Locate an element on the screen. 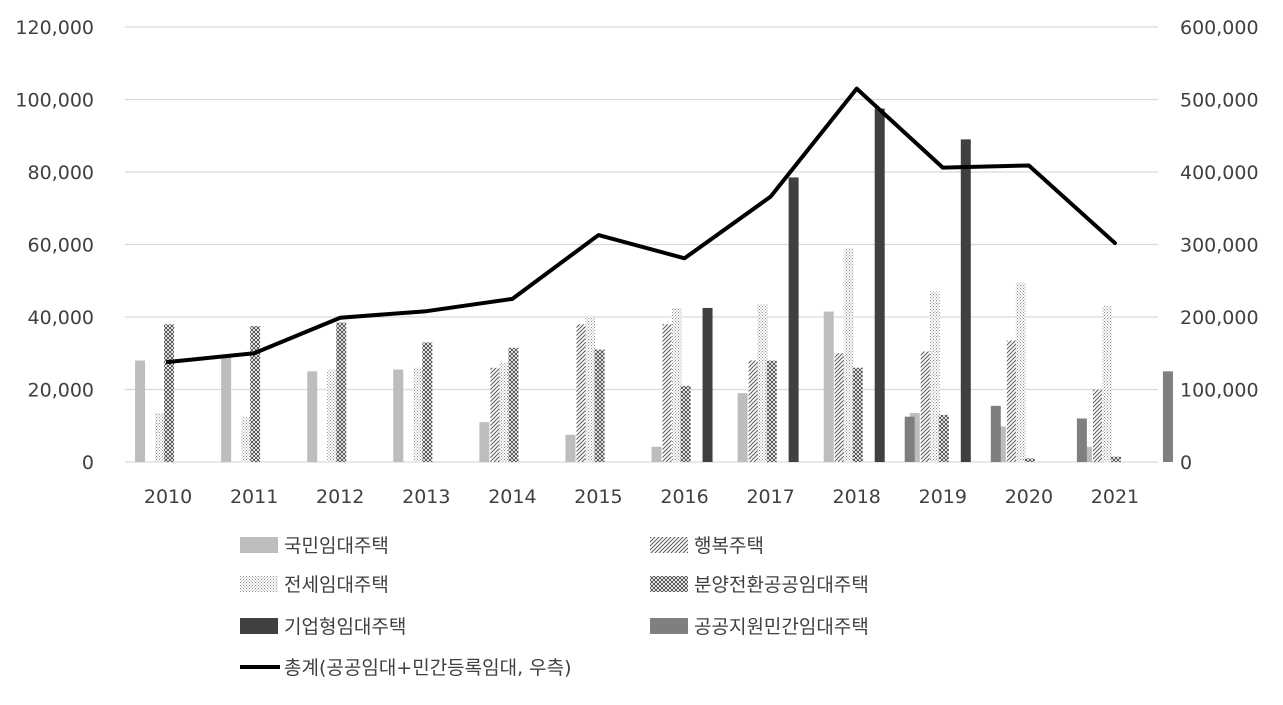 Image resolution: width=1283 pixels, height=705 pixels. legend-item: 행복주택 is located at coordinates (707, 546).